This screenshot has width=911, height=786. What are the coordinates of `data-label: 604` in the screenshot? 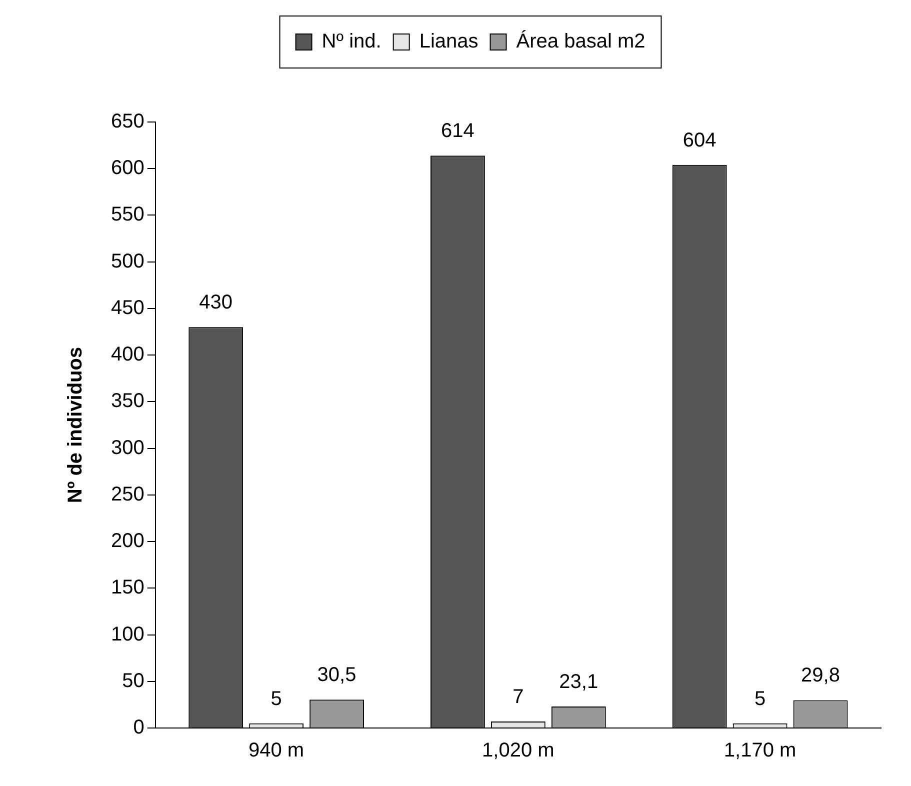 It's located at (699, 140).